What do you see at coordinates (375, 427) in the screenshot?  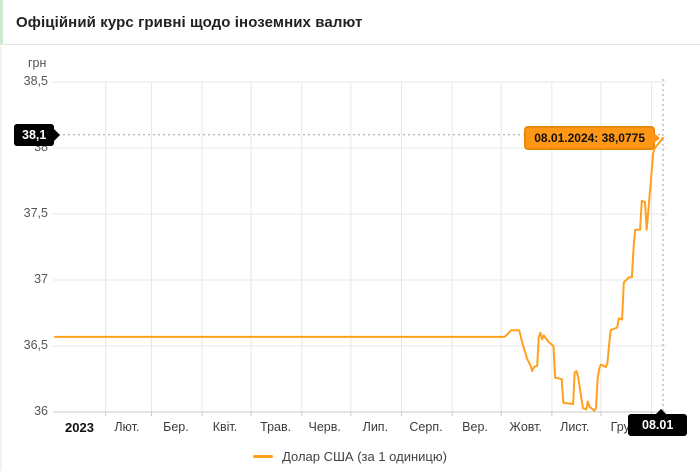 I see `x-axis-month-label: Лип.` at bounding box center [375, 427].